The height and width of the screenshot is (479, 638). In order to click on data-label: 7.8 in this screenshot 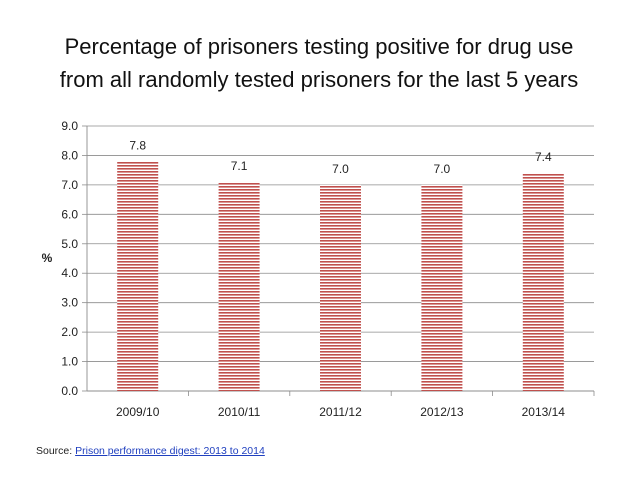, I will do `click(137, 145)`.